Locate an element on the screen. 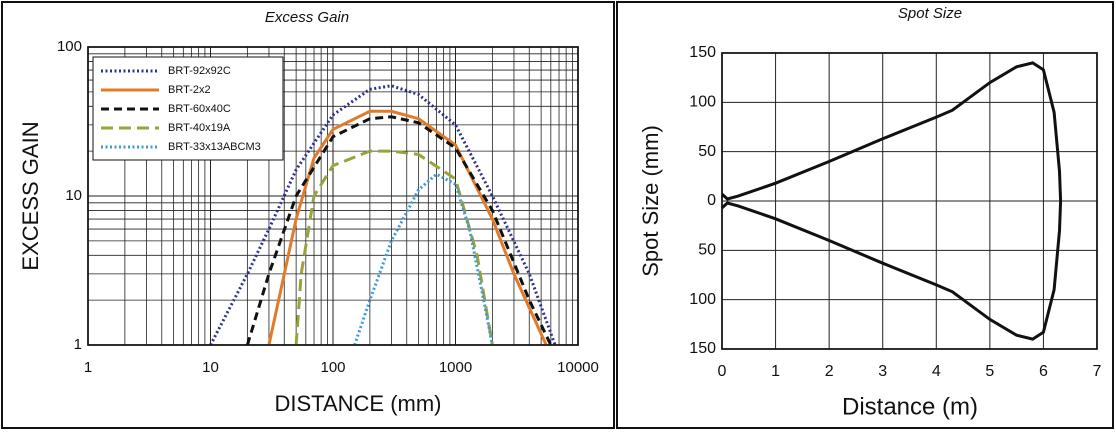 The image size is (1116, 432). legend-label: BRT-33x13ABCM3 is located at coordinates (214, 147).